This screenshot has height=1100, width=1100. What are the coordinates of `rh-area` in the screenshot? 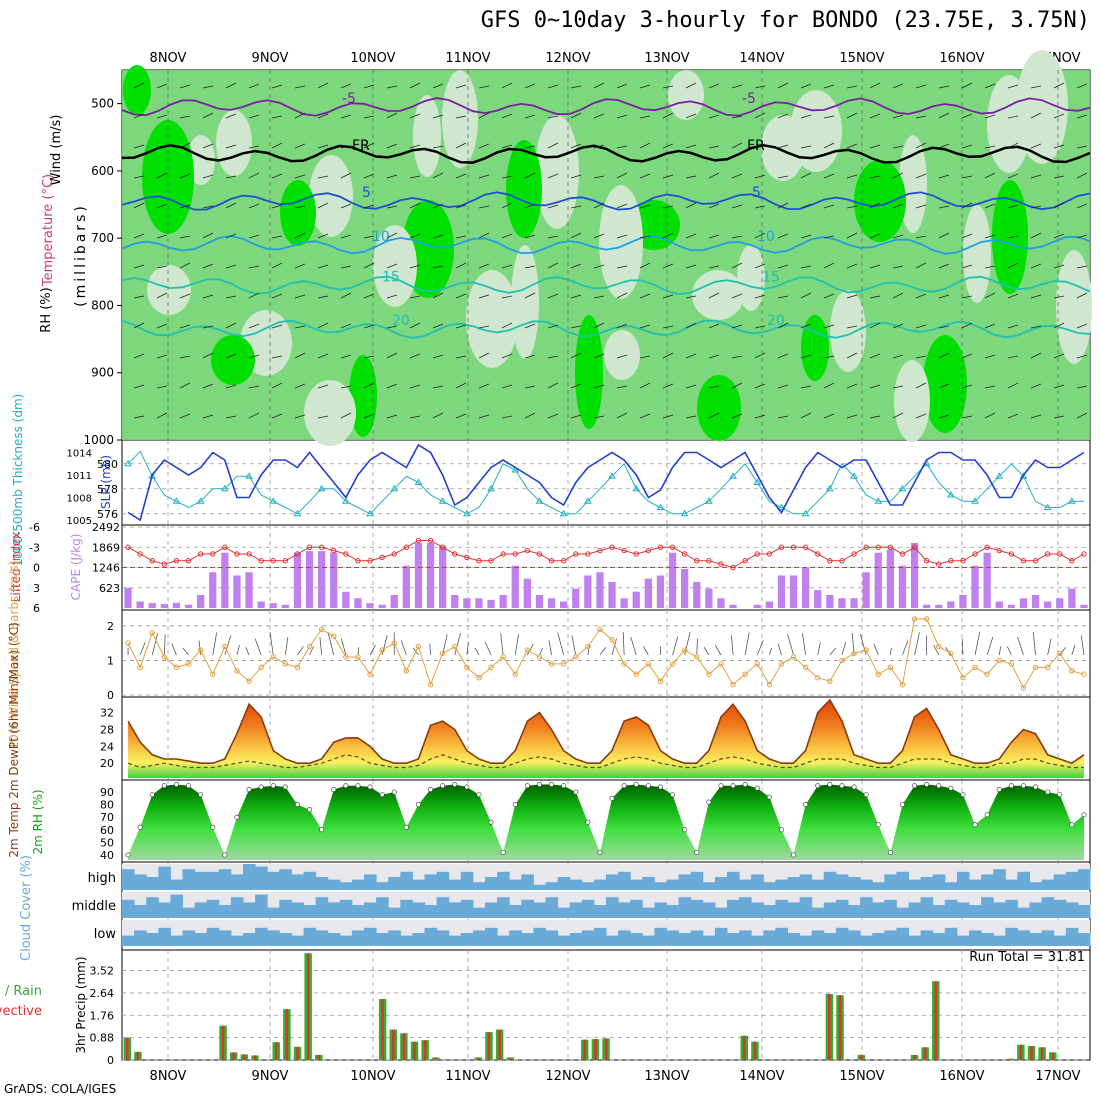 It's located at (606, 822).